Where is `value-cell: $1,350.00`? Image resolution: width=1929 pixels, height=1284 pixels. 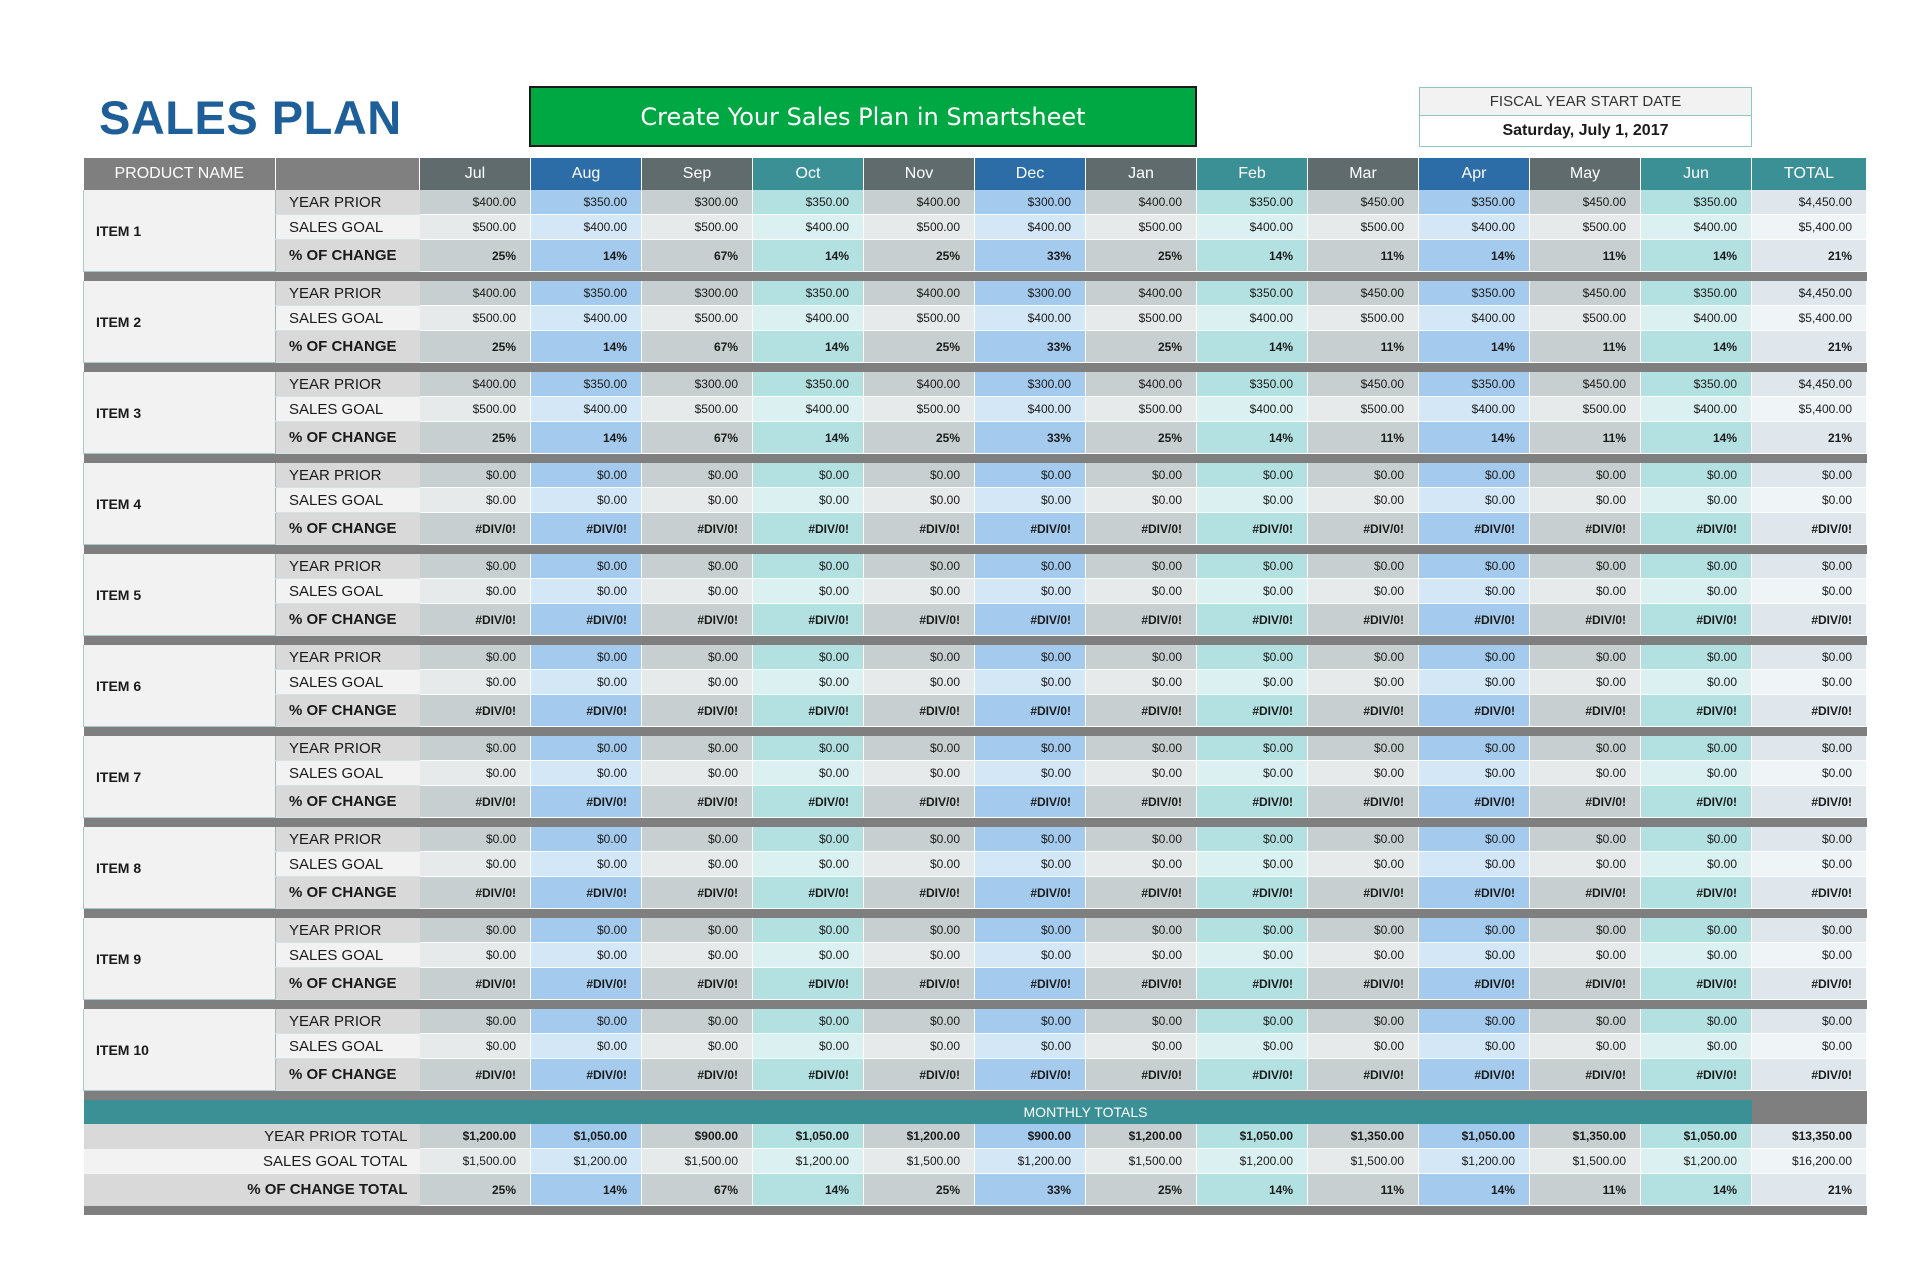
value-cell: $1,350.00 is located at coordinates (1363, 1136).